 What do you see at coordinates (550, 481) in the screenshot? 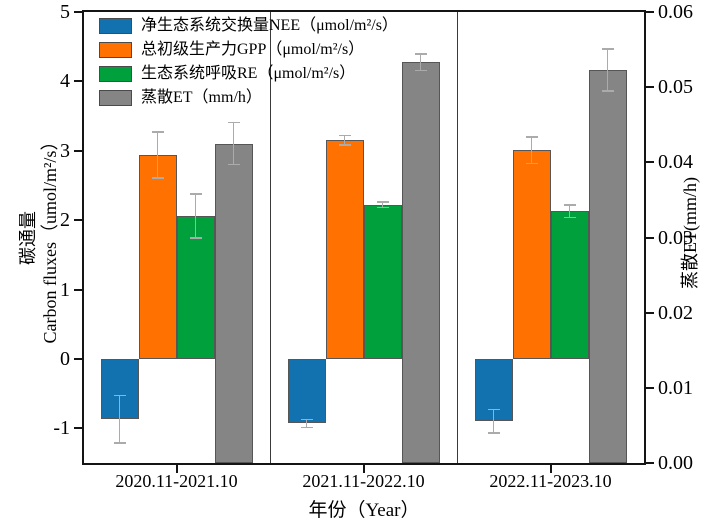
I see `x-category-label-3: 2022.11-2023.10` at bounding box center [550, 481].